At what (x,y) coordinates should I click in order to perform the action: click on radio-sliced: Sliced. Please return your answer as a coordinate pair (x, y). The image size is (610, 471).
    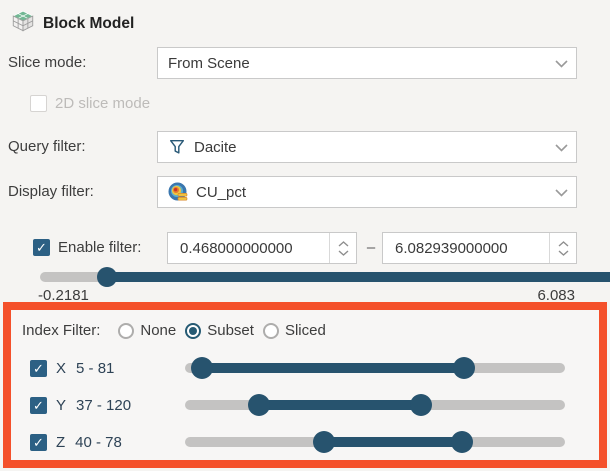
    Looking at the image, I should click on (294, 330).